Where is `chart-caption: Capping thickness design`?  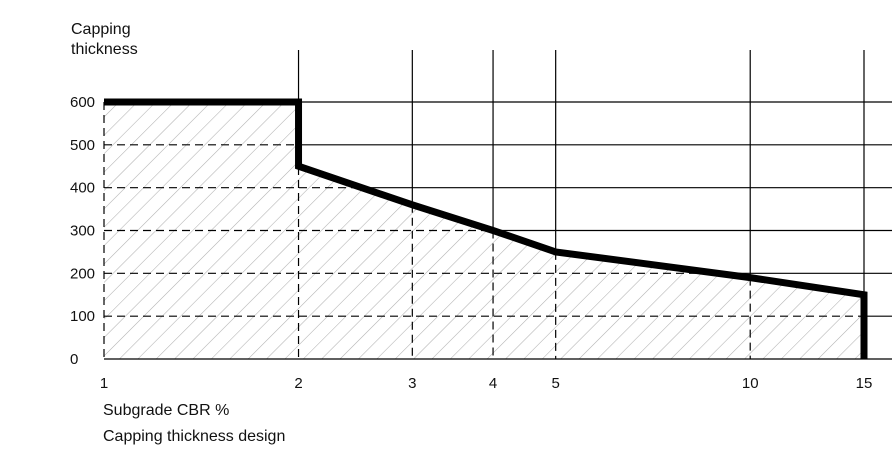
chart-caption: Capping thickness design is located at coordinates (194, 437).